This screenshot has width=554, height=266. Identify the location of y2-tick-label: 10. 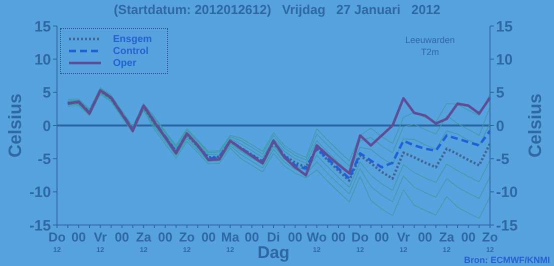
(504, 59).